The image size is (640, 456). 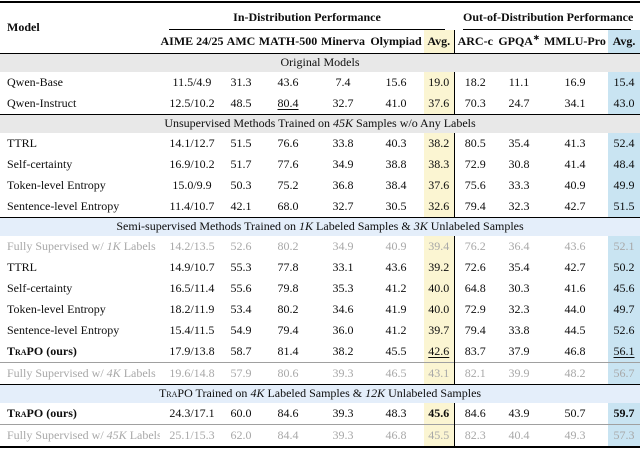 I want to click on value-cell: 51.5, so click(x=624, y=206).